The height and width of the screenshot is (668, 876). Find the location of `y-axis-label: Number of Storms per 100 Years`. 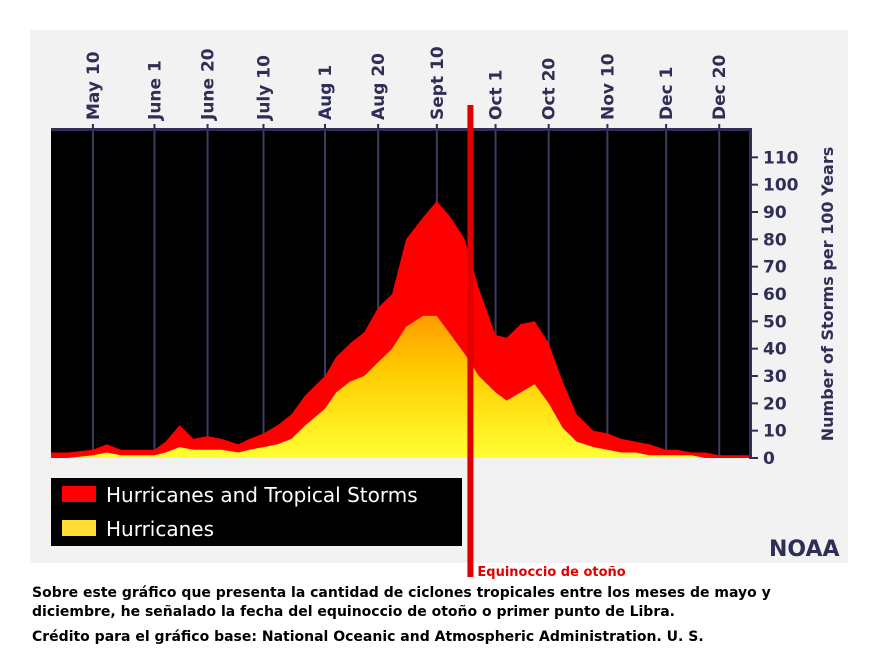

y-axis-label: Number of Storms per 100 Years is located at coordinates (827, 294).